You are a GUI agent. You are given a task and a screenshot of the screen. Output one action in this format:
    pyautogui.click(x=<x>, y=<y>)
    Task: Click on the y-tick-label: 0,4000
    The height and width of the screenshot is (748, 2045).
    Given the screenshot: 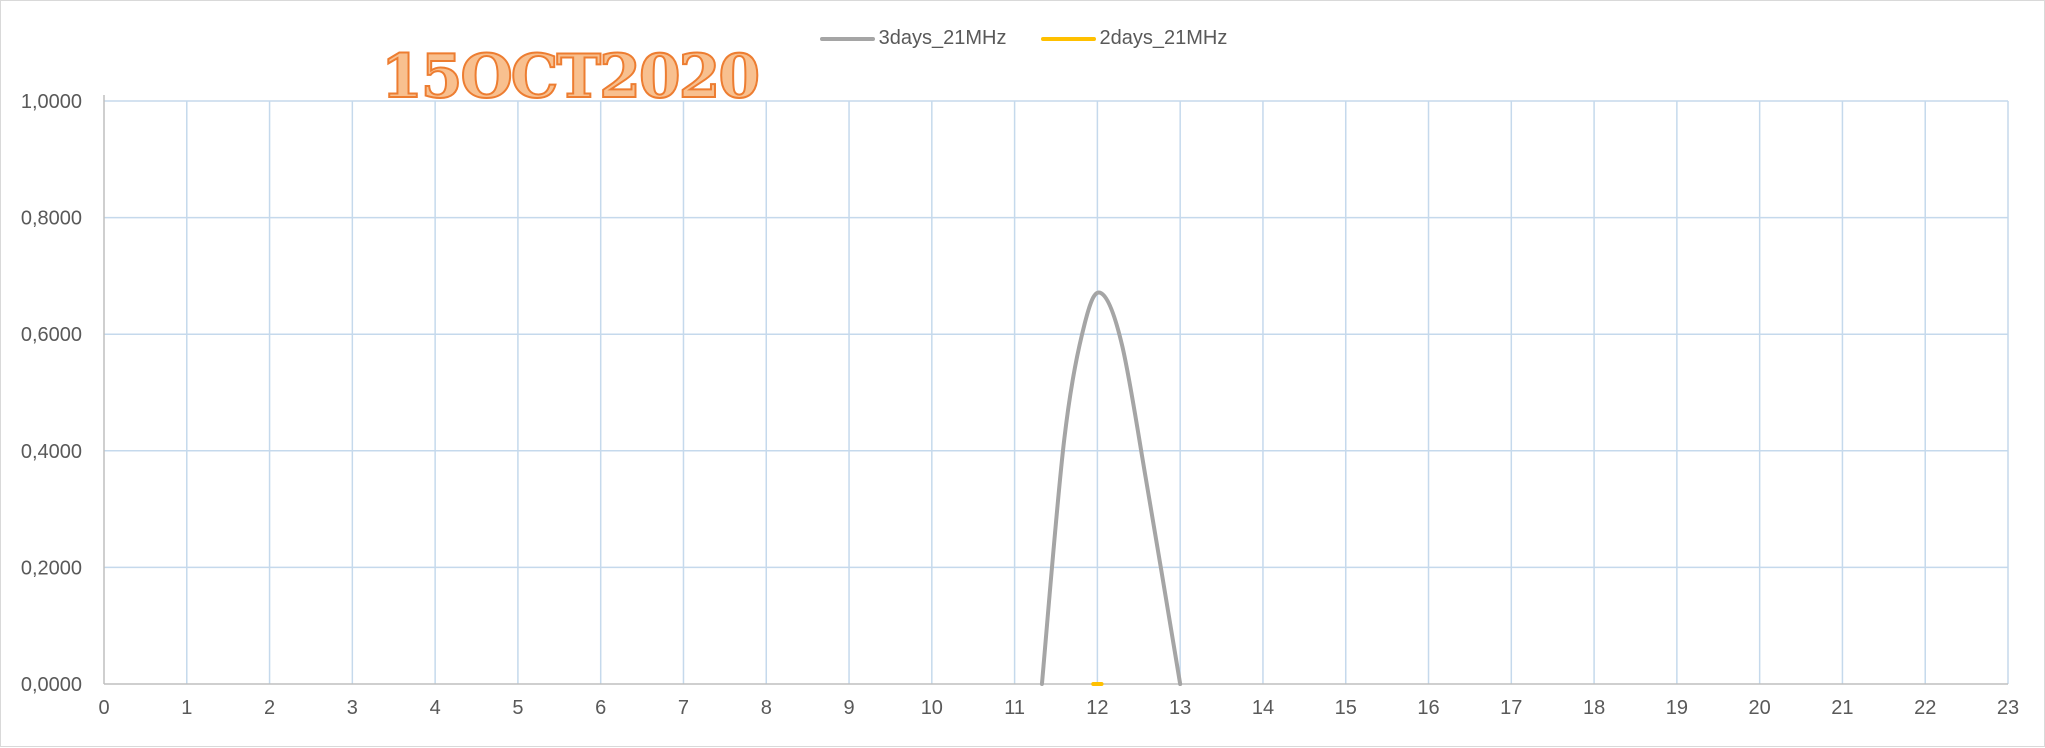 What is the action you would take?
    pyautogui.click(x=51, y=452)
    